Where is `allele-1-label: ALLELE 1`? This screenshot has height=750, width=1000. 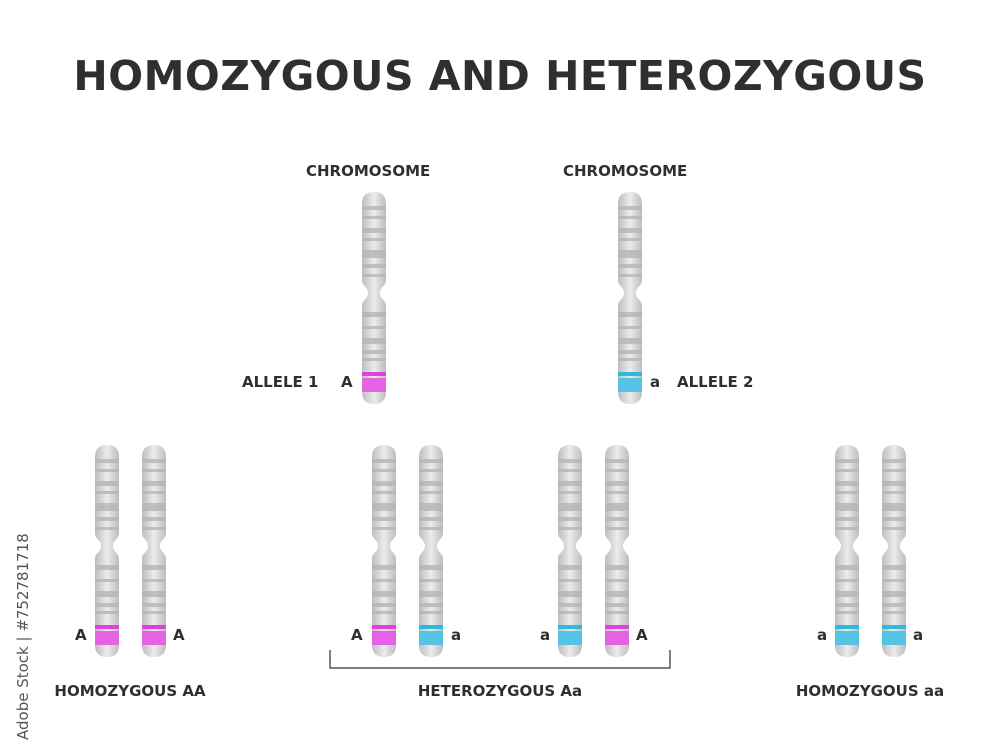
allele-1-label: ALLELE 1 is located at coordinates (280, 382).